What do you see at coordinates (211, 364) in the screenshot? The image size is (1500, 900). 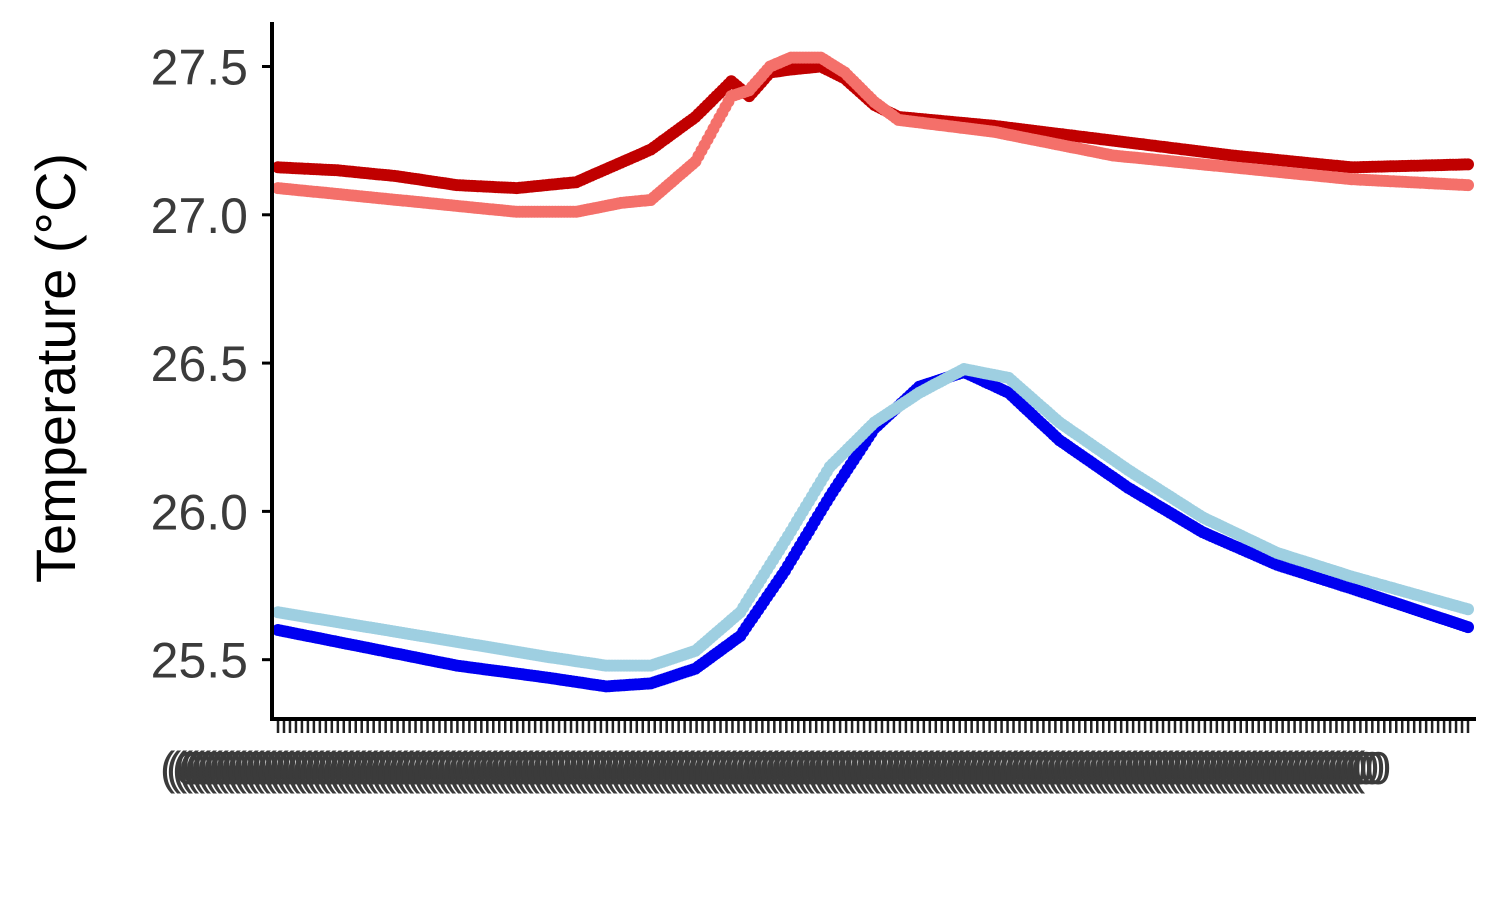 I see `y-axis-ticks: 25.5 26.0 26.5 27.0 27.5` at bounding box center [211, 364].